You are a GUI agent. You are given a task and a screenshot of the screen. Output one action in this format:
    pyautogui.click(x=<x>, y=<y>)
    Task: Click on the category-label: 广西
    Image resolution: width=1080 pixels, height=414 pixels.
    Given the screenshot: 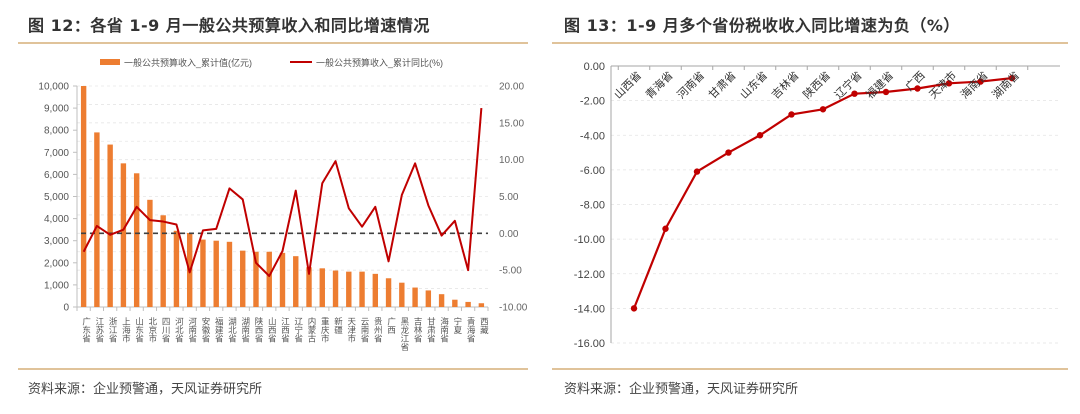 What is the action you would take?
    pyautogui.click(x=392, y=325)
    